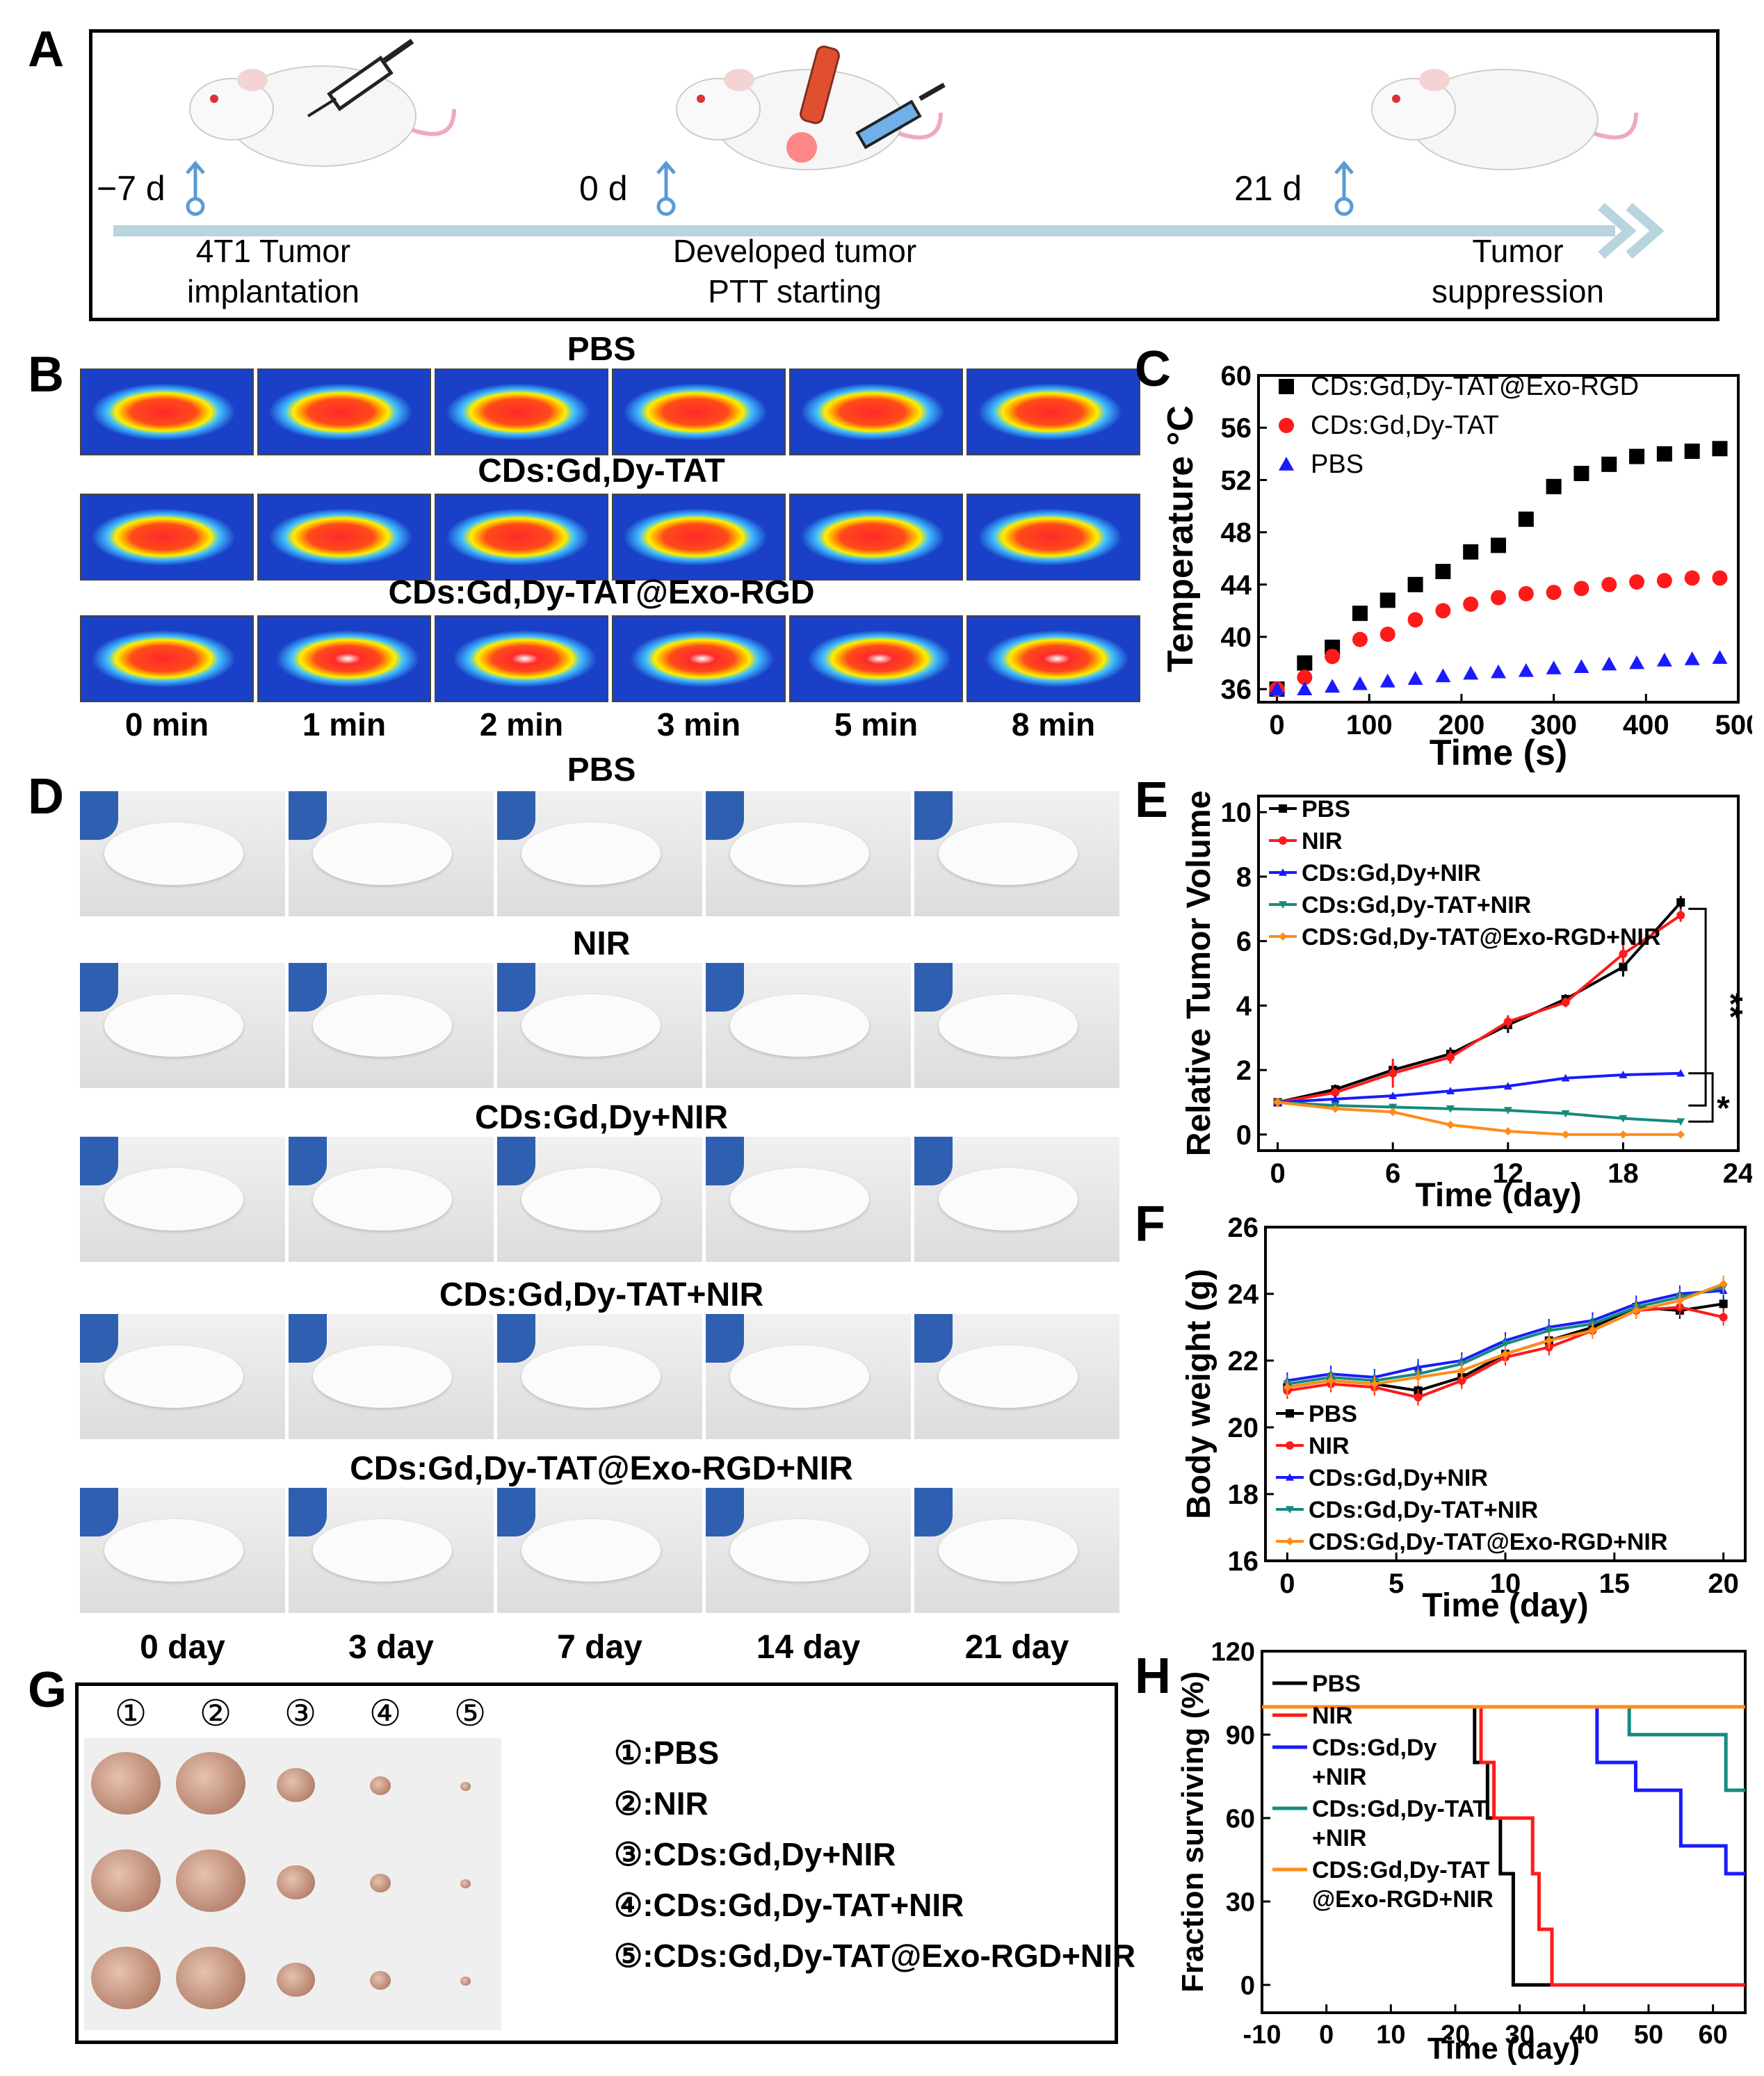 This screenshot has height=2076, width=1764. Describe the element at coordinates (1233, 1652) in the screenshot. I see `y-tick-label: 120` at that location.